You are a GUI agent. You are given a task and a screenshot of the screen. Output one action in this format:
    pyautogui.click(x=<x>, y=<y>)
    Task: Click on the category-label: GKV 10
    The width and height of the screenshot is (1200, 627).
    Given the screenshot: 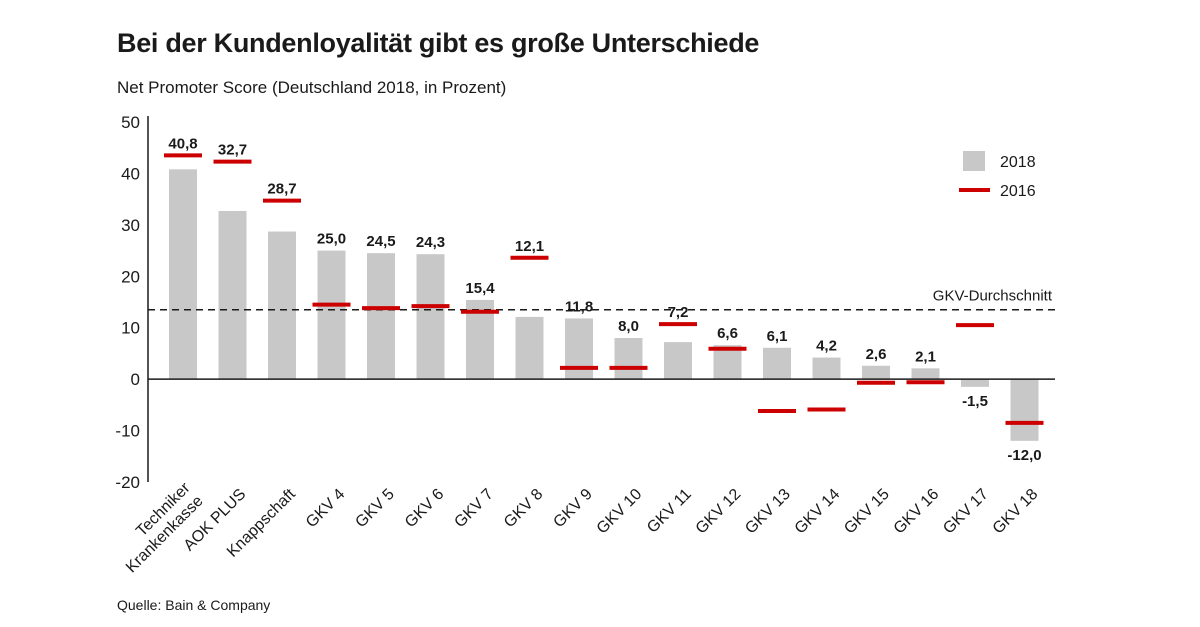 What is the action you would take?
    pyautogui.click(x=620, y=512)
    